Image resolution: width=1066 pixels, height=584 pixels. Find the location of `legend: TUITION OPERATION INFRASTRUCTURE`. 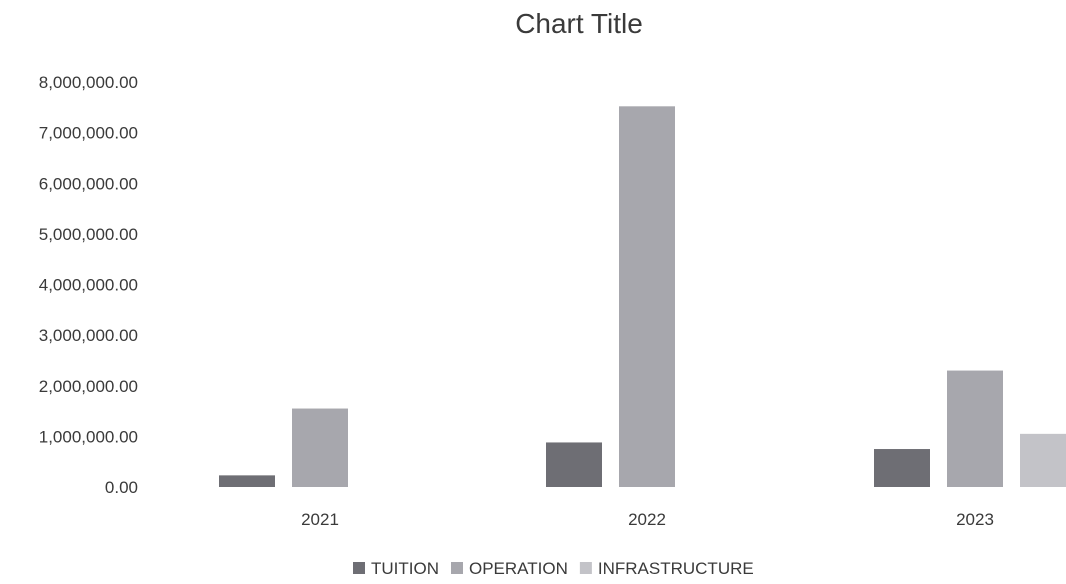

legend: TUITION OPERATION INFRASTRUCTURE is located at coordinates (553, 568).